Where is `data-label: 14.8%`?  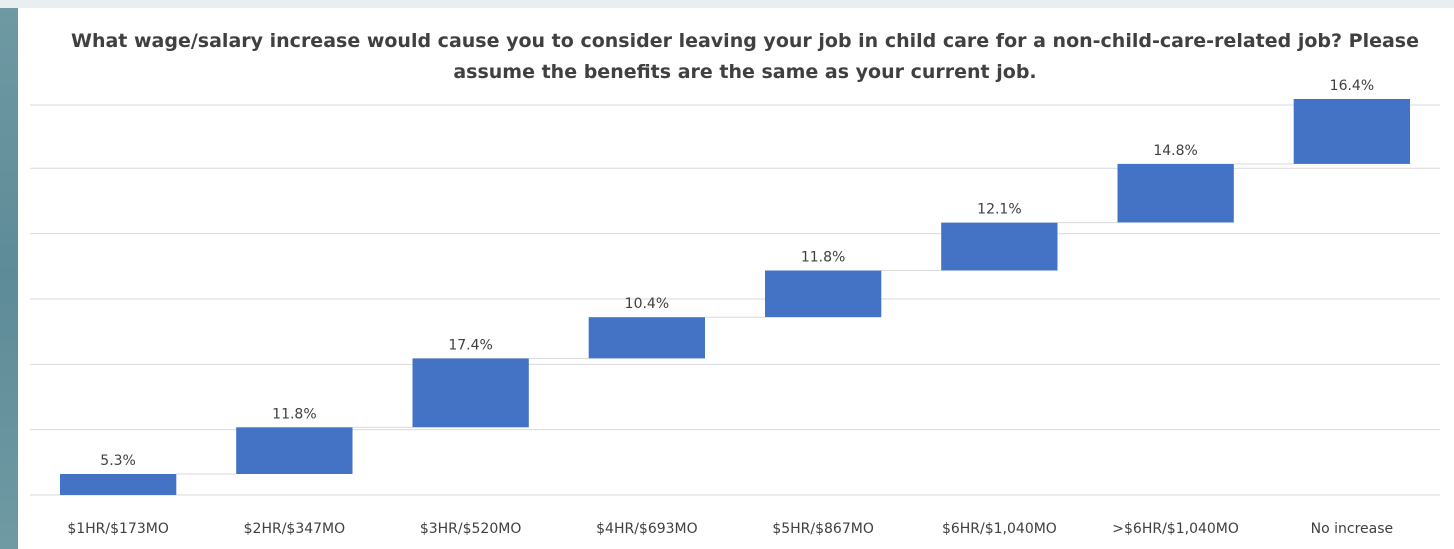
data-label: 14.8% is located at coordinates (1175, 151).